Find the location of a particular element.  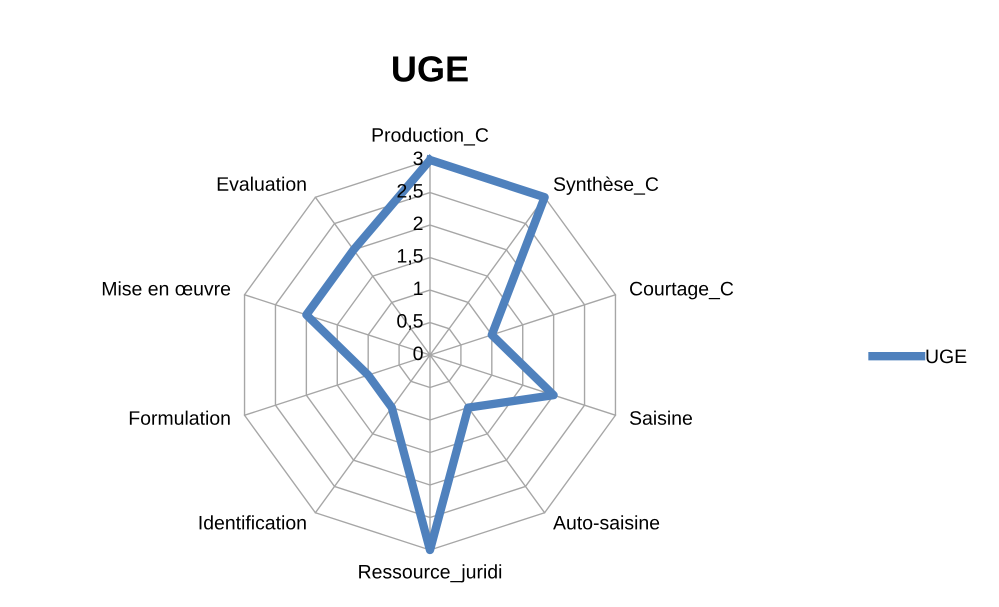

spoke-label: Synthèse_C is located at coordinates (606, 185).